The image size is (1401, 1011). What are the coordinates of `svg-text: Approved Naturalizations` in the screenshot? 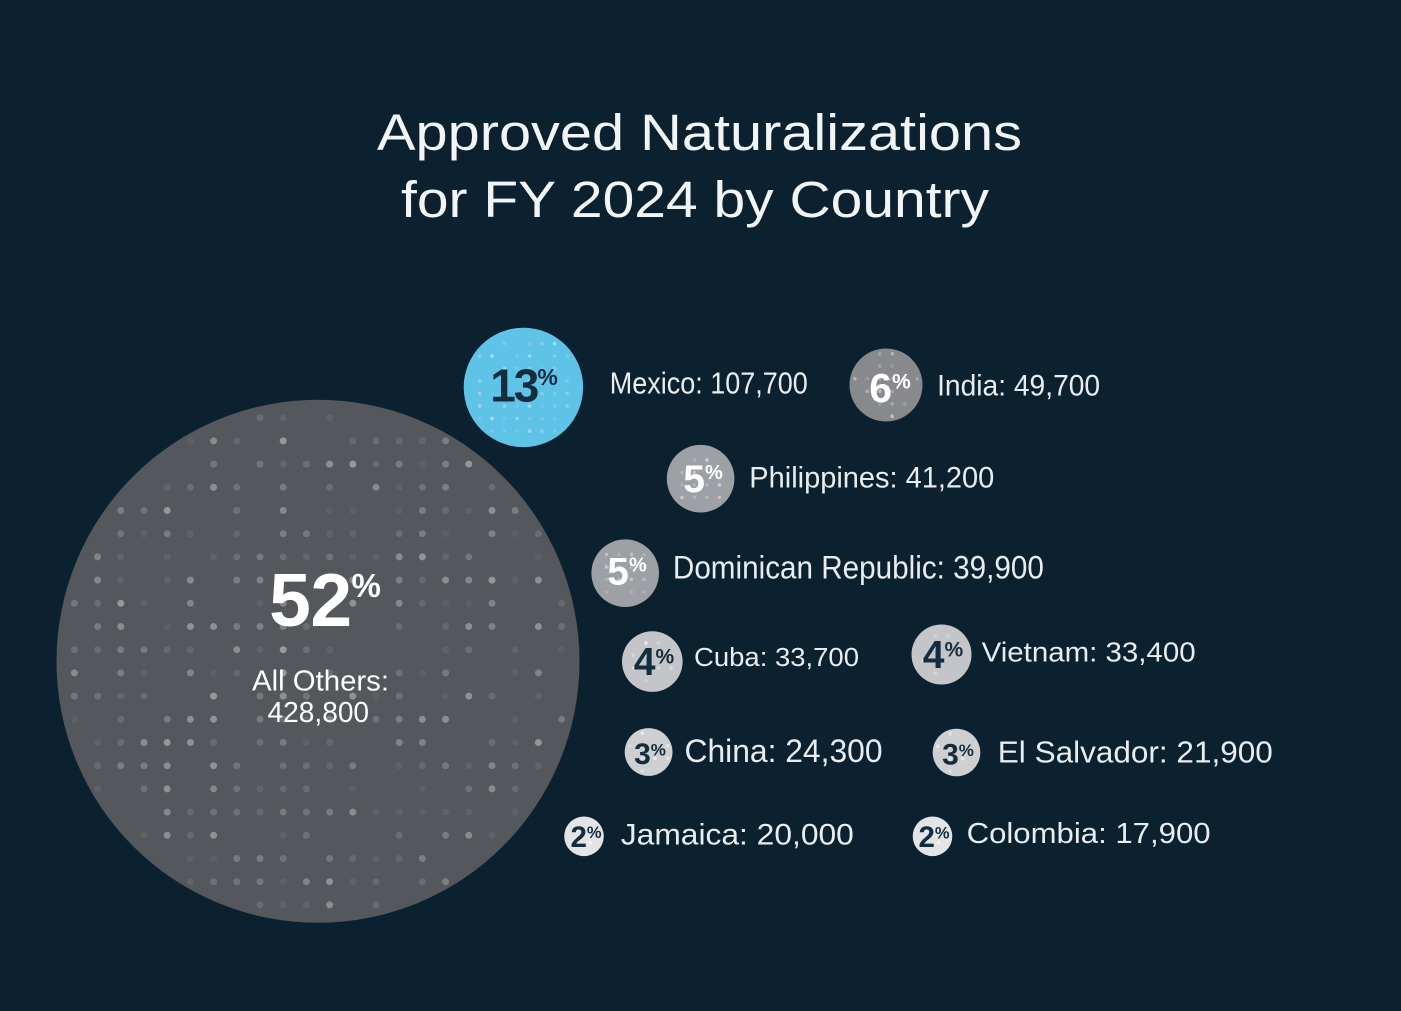 It's located at (699, 132).